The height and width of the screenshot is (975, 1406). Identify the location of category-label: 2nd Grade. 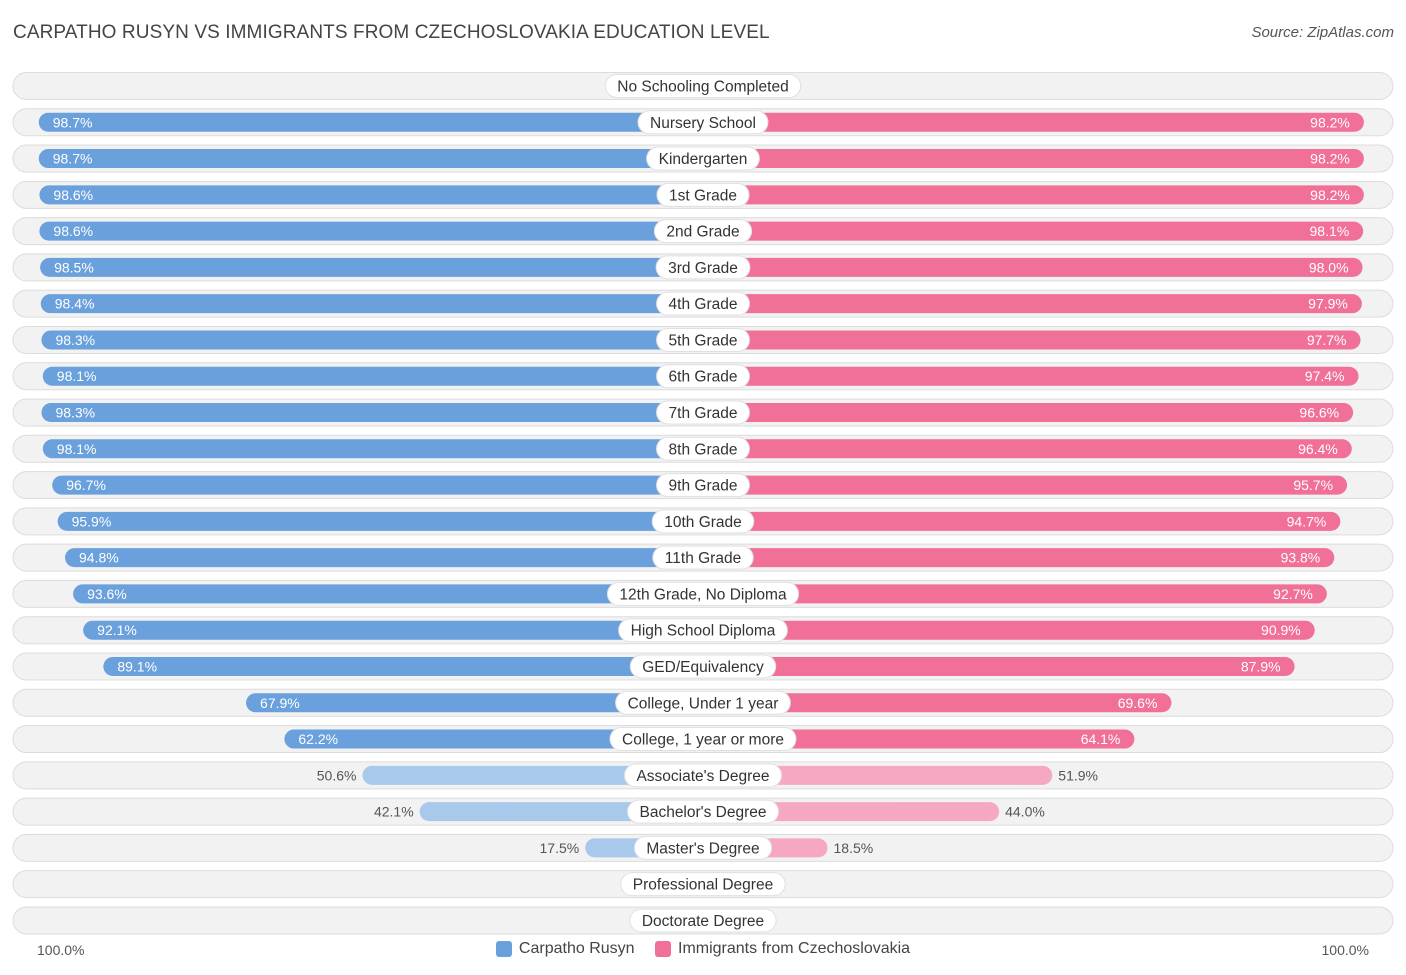
(702, 232).